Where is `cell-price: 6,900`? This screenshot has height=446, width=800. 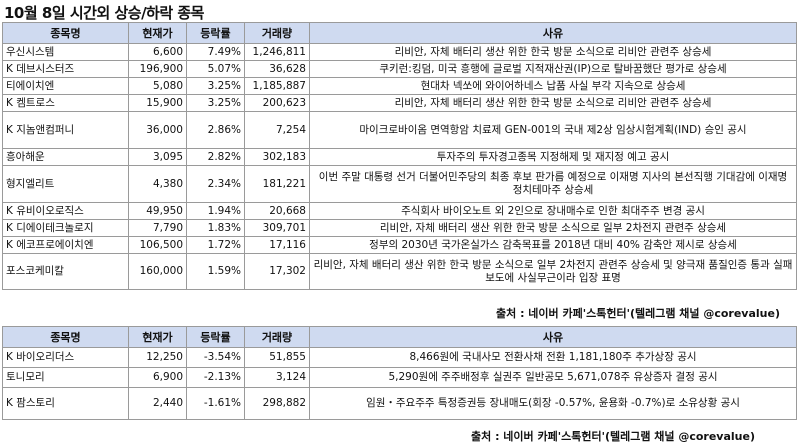 cell-price: 6,900 is located at coordinates (157, 377).